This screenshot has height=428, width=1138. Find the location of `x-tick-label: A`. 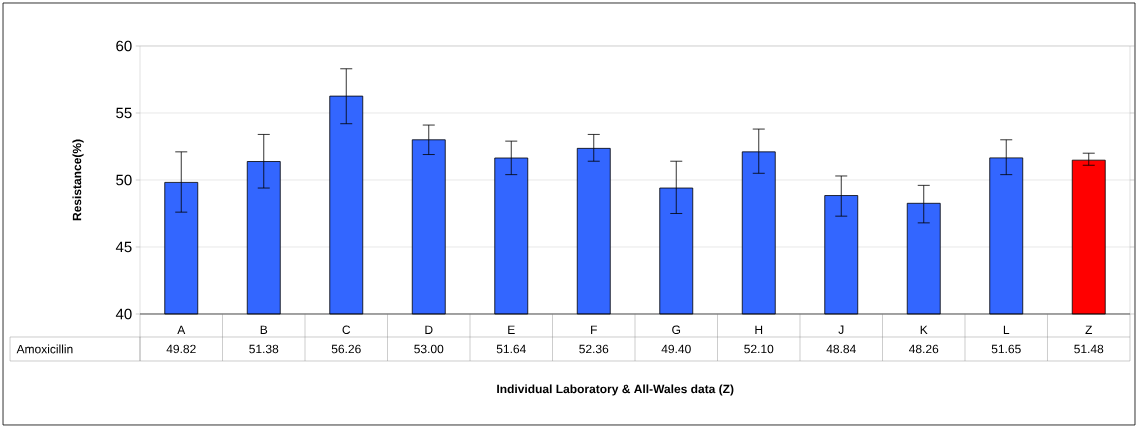

x-tick-label: A is located at coordinates (181, 329).